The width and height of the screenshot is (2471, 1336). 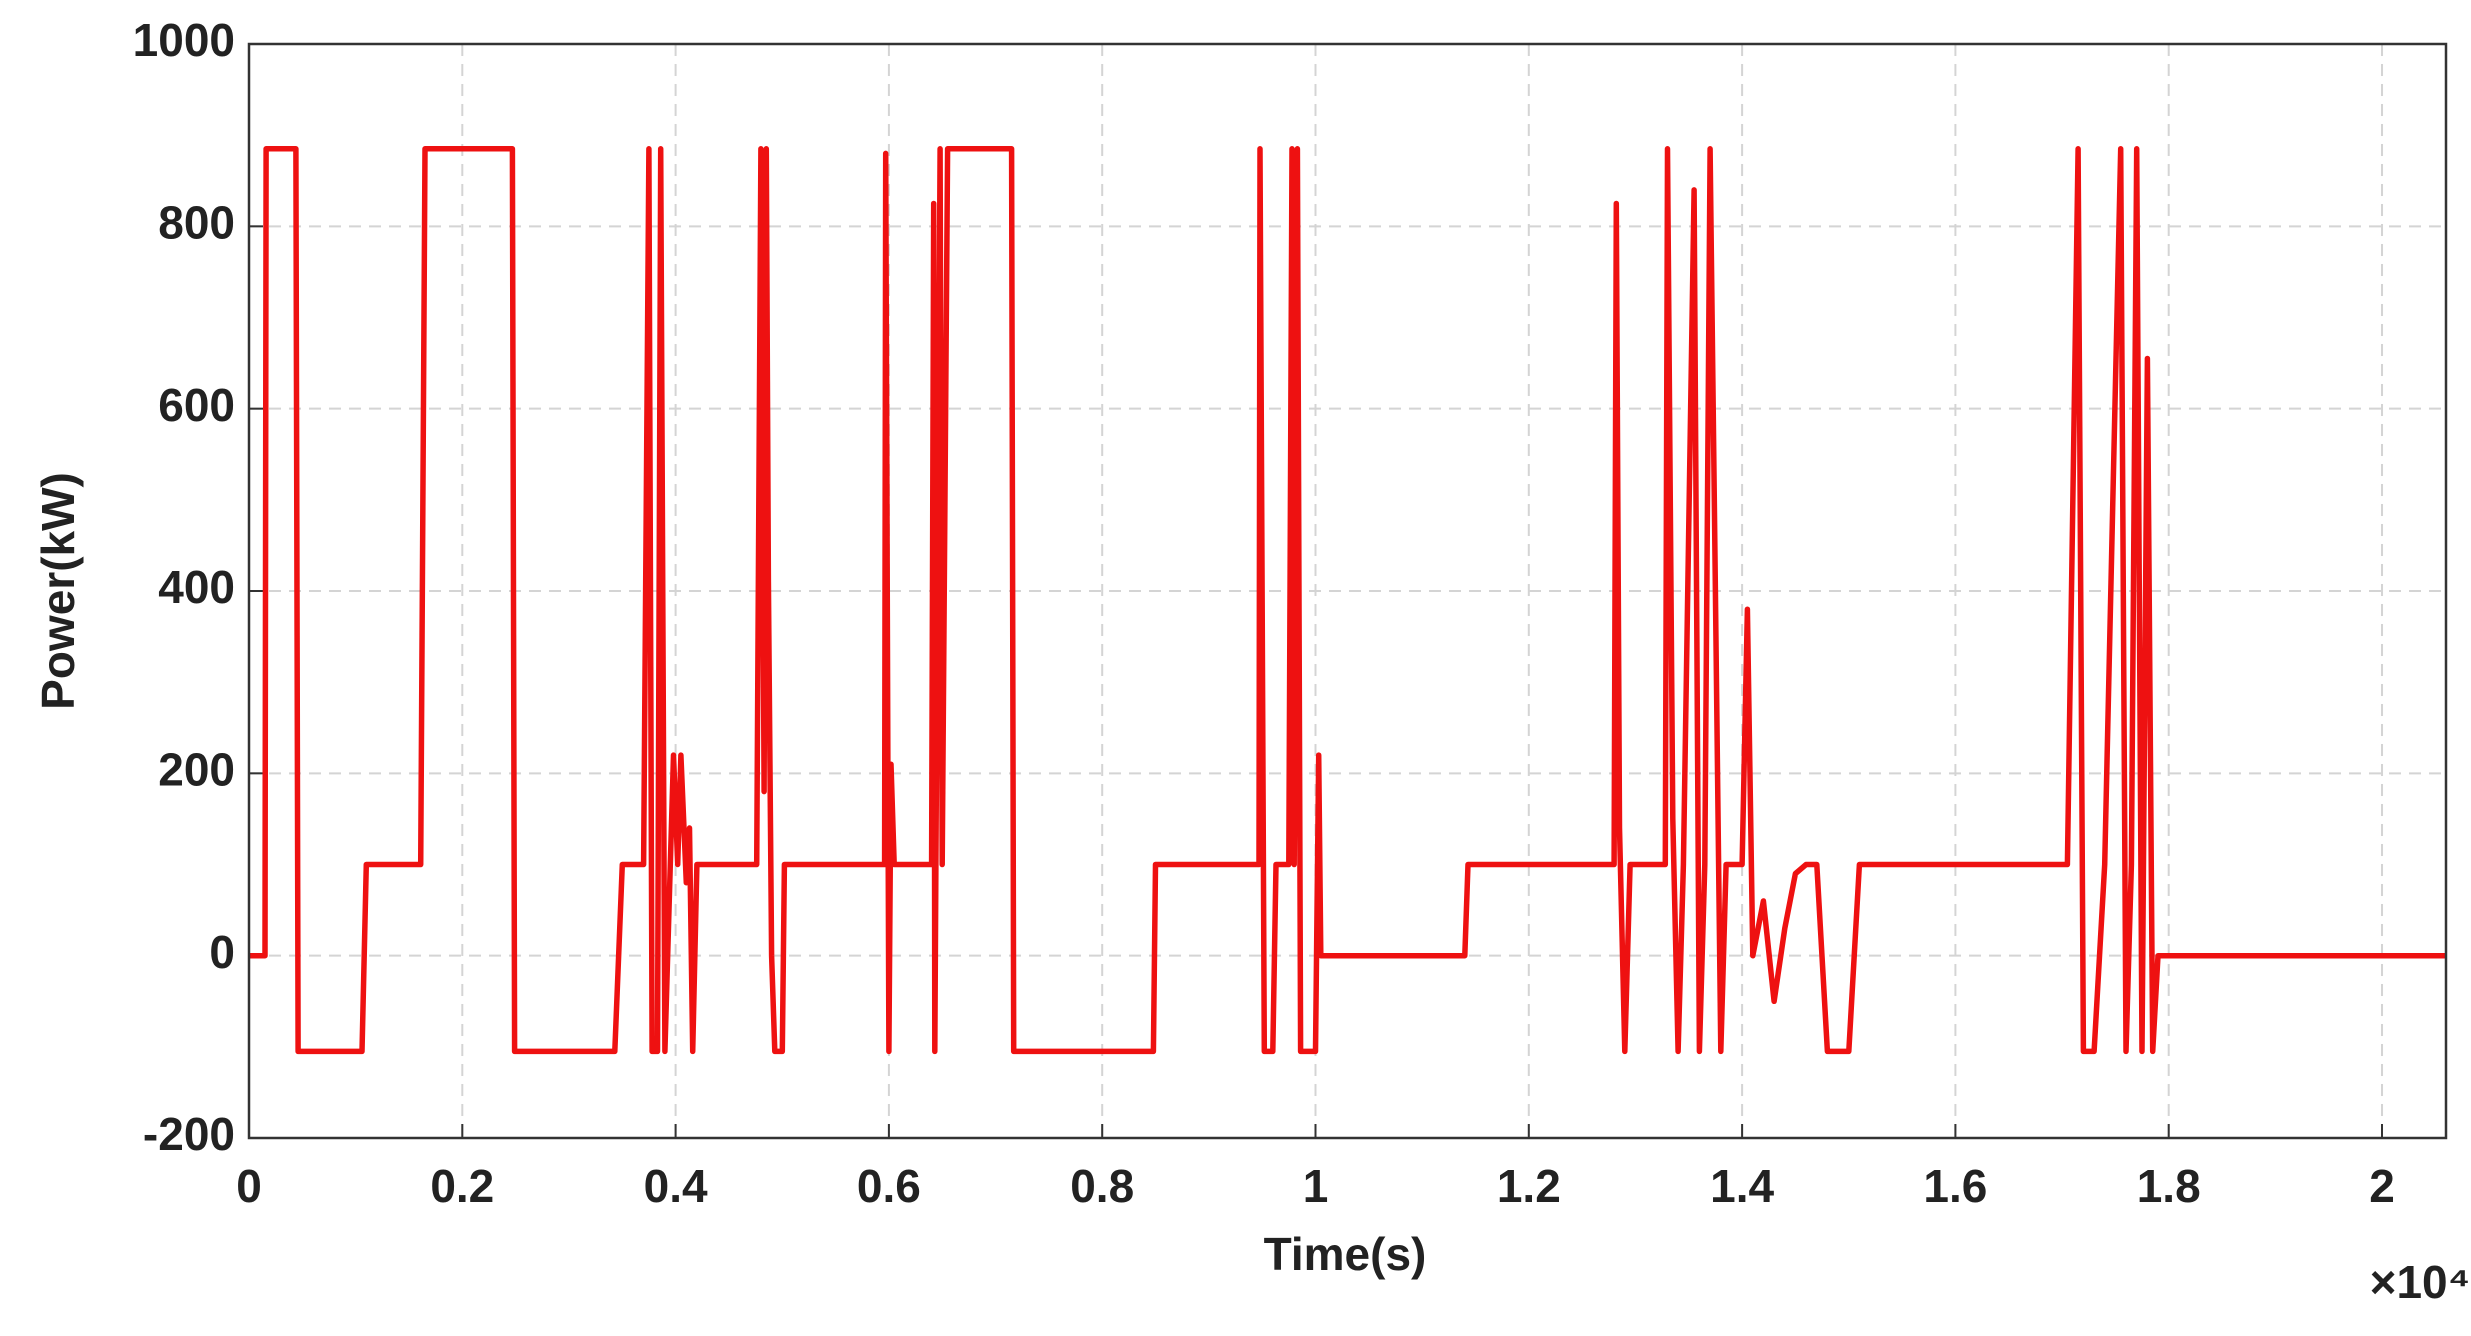 What do you see at coordinates (1955, 1186) in the screenshot?
I see `x-tick-label: 1.6` at bounding box center [1955, 1186].